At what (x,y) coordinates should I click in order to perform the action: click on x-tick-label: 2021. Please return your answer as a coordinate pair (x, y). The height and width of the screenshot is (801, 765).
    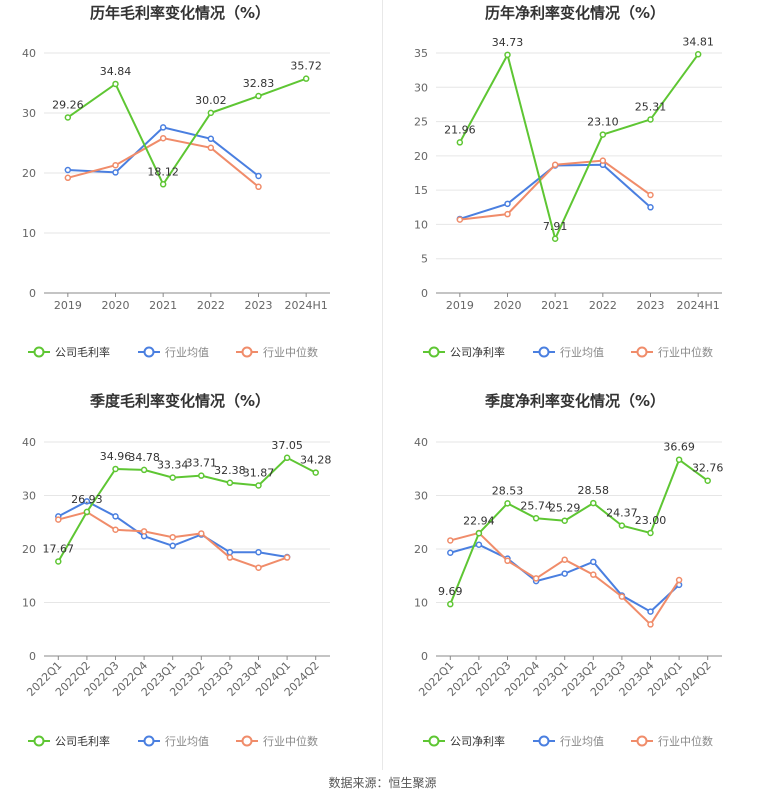
    Looking at the image, I should click on (163, 305).